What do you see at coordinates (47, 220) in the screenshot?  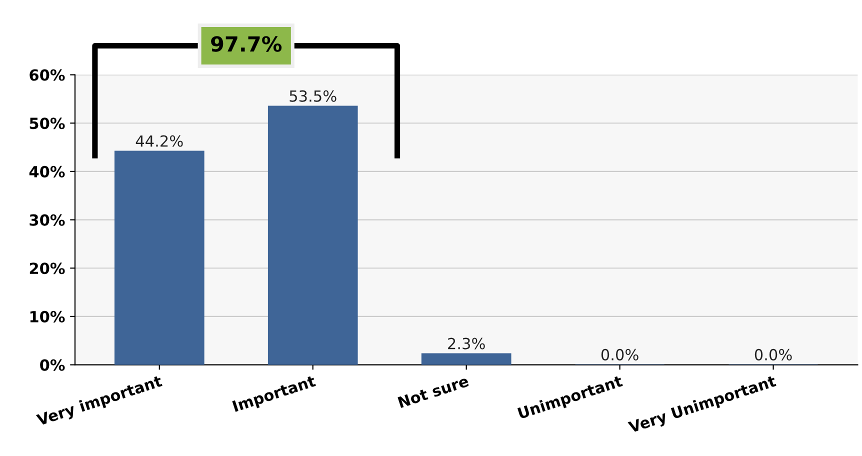 I see `y-tick-label: 30%` at bounding box center [47, 220].